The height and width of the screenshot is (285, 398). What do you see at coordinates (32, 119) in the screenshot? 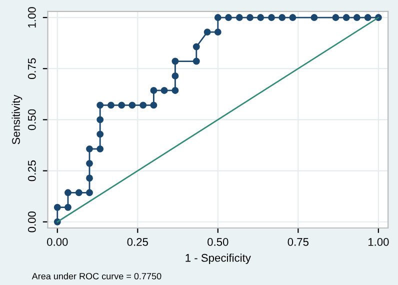
I see `y-tick-label: 0.50` at bounding box center [32, 119].